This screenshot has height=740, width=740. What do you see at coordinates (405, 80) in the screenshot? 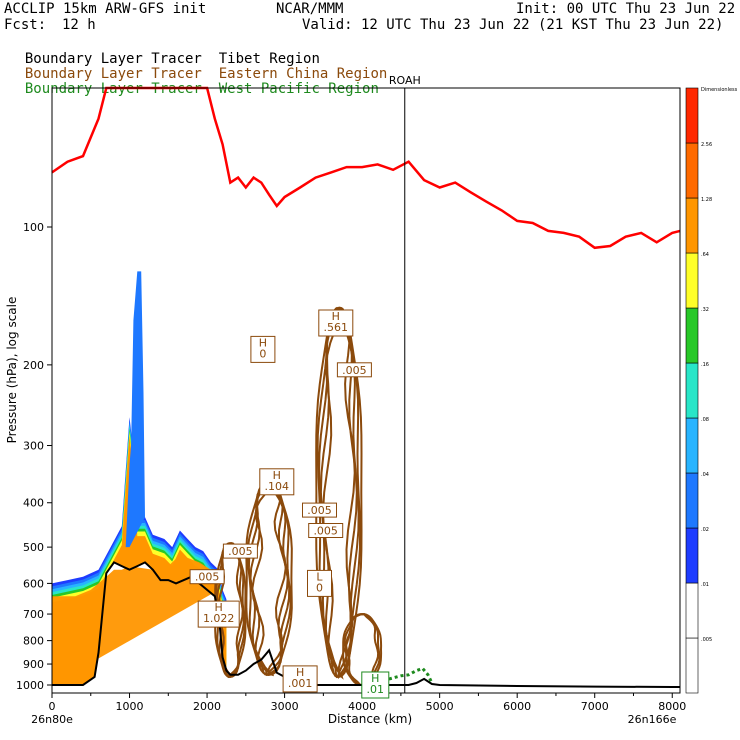
I see `vertical-marker-label: ROAH` at bounding box center [405, 80].